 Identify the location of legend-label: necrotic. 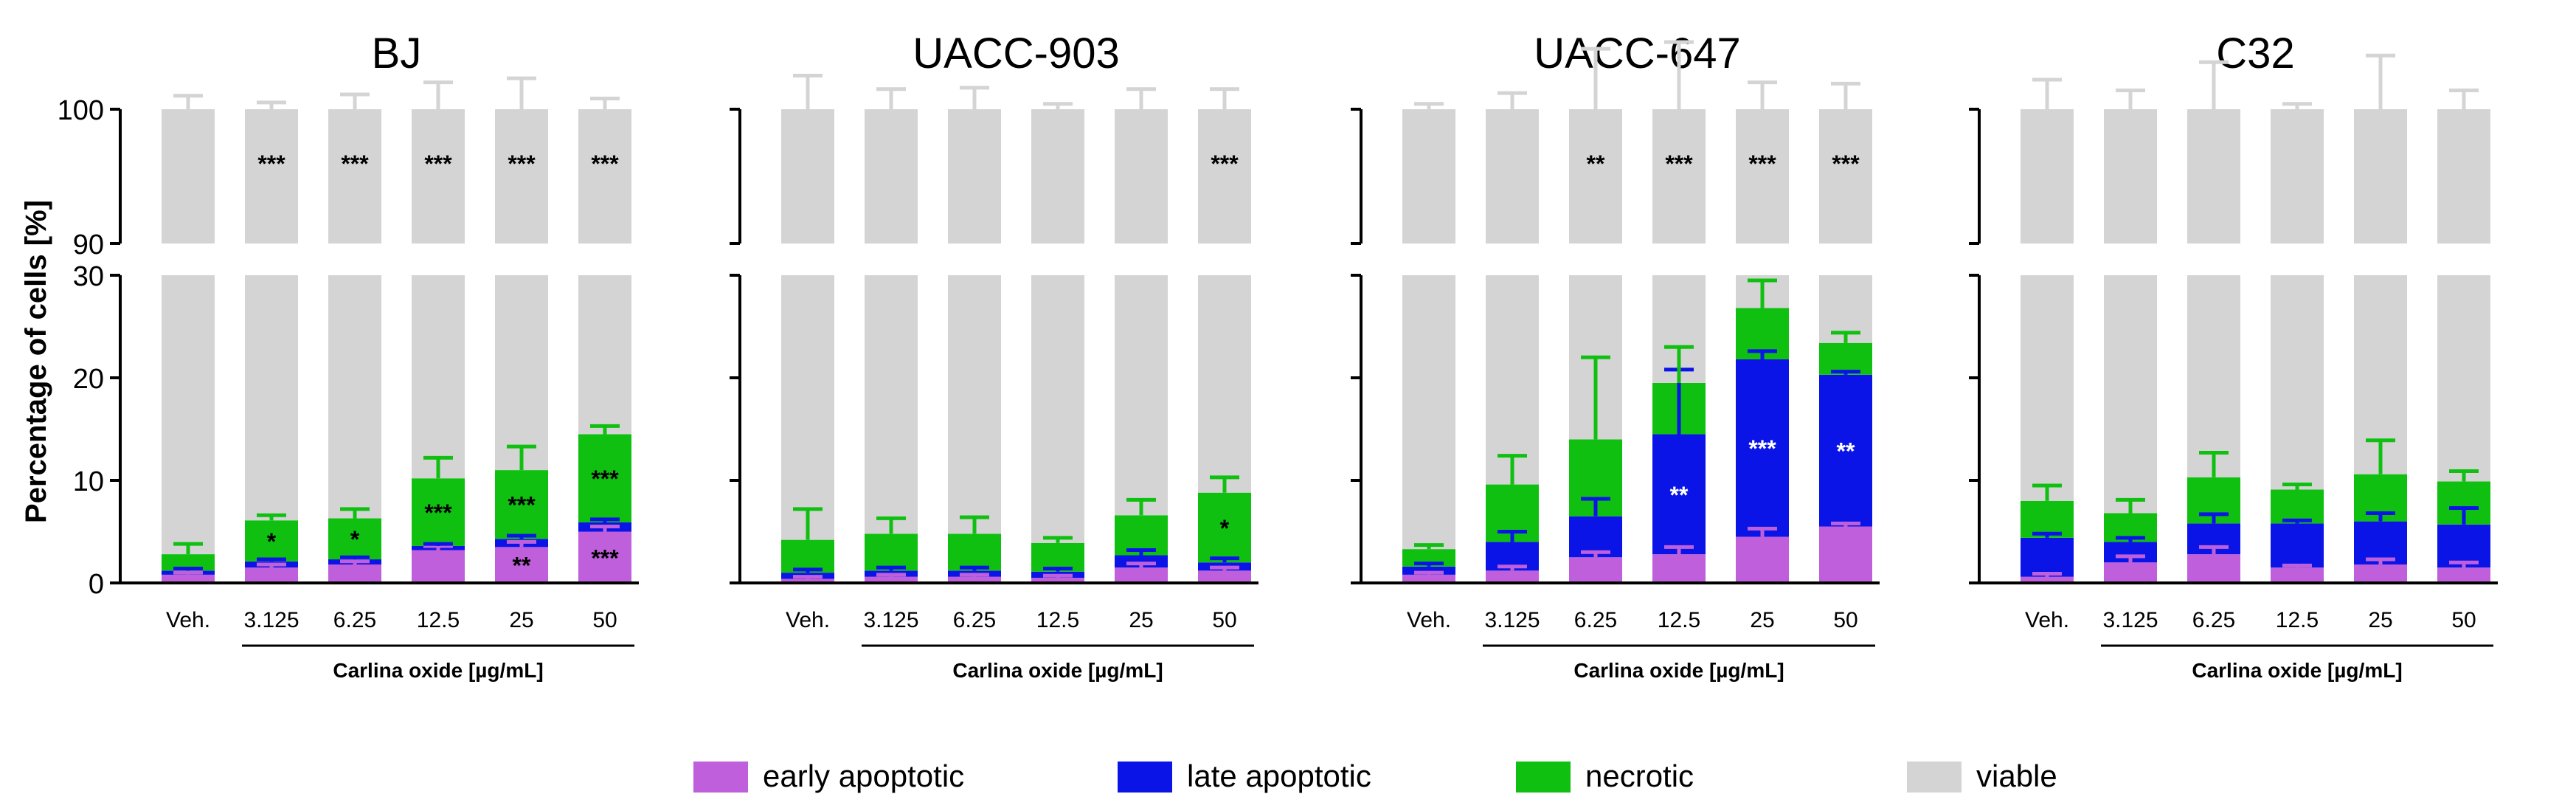
(1640, 776).